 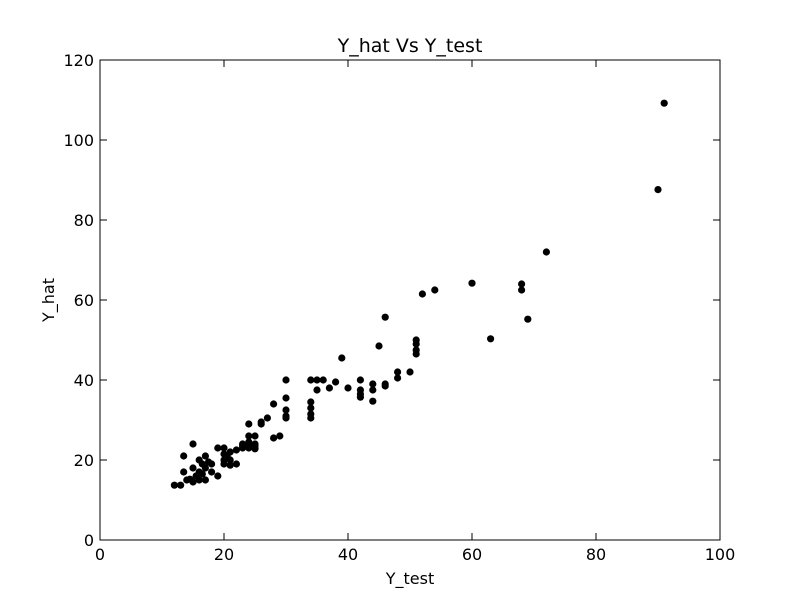 I want to click on chart-title: Y_hat Vs Y_test, so click(x=410, y=46).